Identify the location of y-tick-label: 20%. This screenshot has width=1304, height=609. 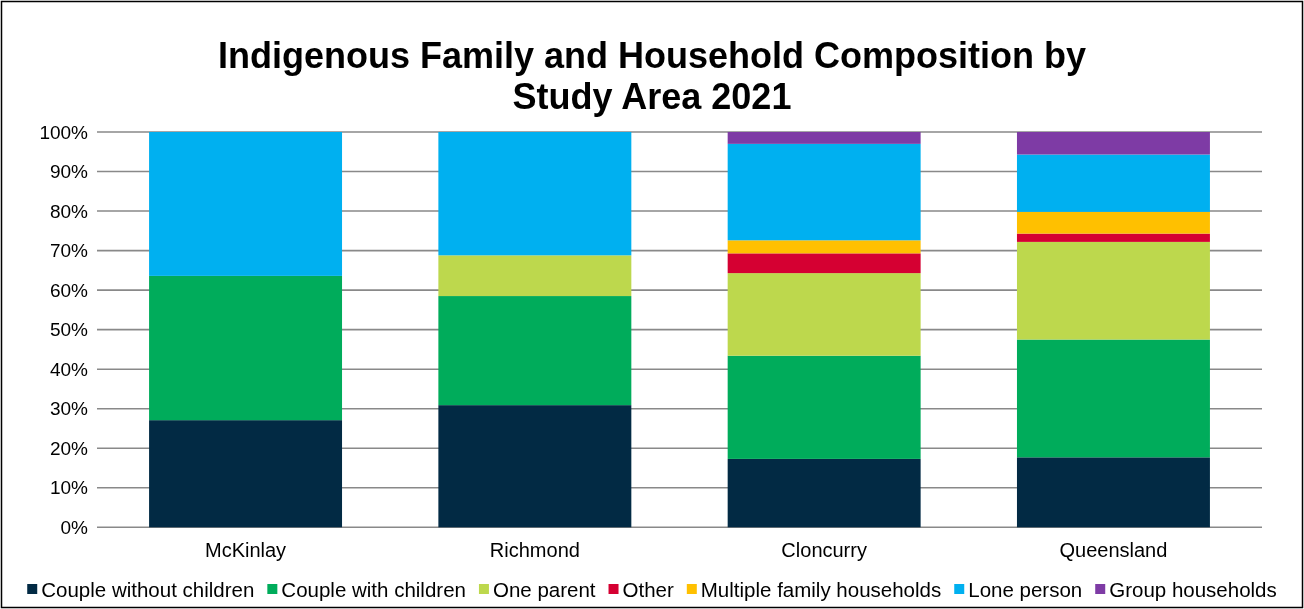
(69, 448).